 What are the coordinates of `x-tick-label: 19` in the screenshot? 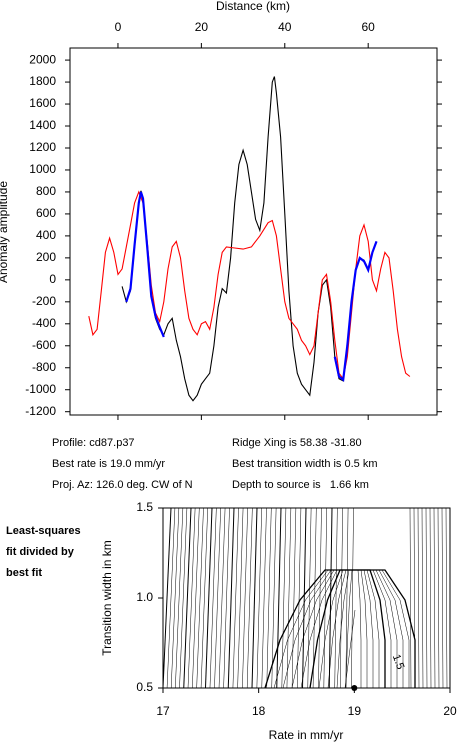 It's located at (355, 711).